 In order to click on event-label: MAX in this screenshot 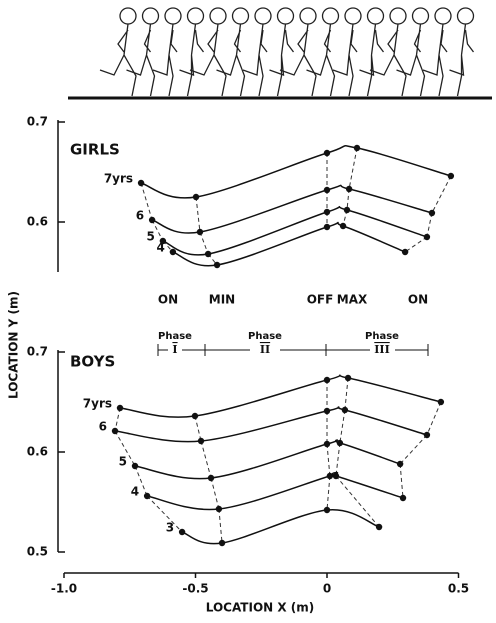, I will do `click(352, 300)`.